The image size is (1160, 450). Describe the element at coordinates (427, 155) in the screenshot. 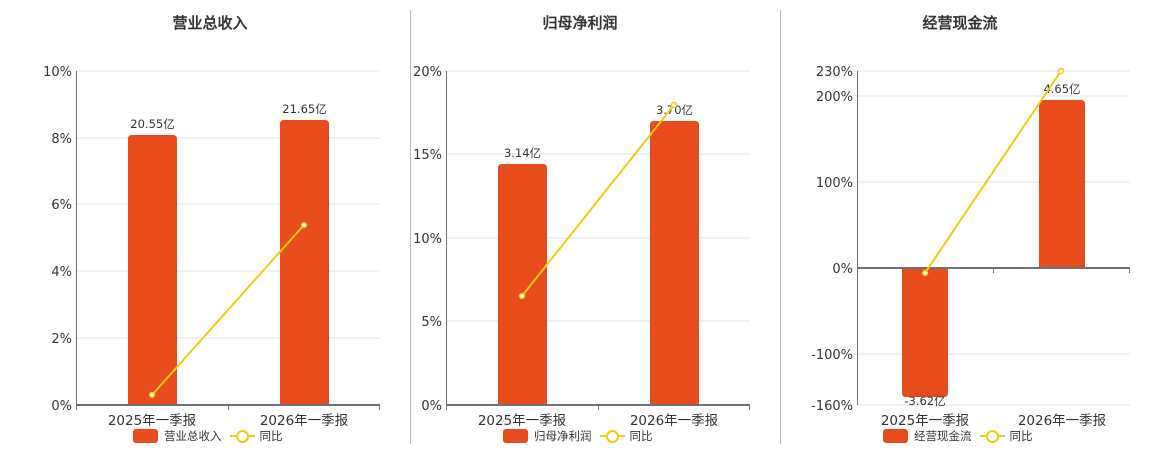

I see `y-tick: 15%` at that location.